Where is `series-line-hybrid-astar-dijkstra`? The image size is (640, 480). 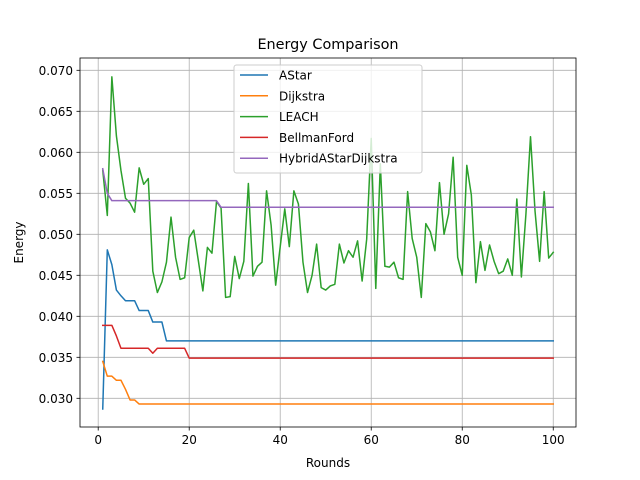 series-line-hybrid-astar-dijkstra is located at coordinates (327, 187).